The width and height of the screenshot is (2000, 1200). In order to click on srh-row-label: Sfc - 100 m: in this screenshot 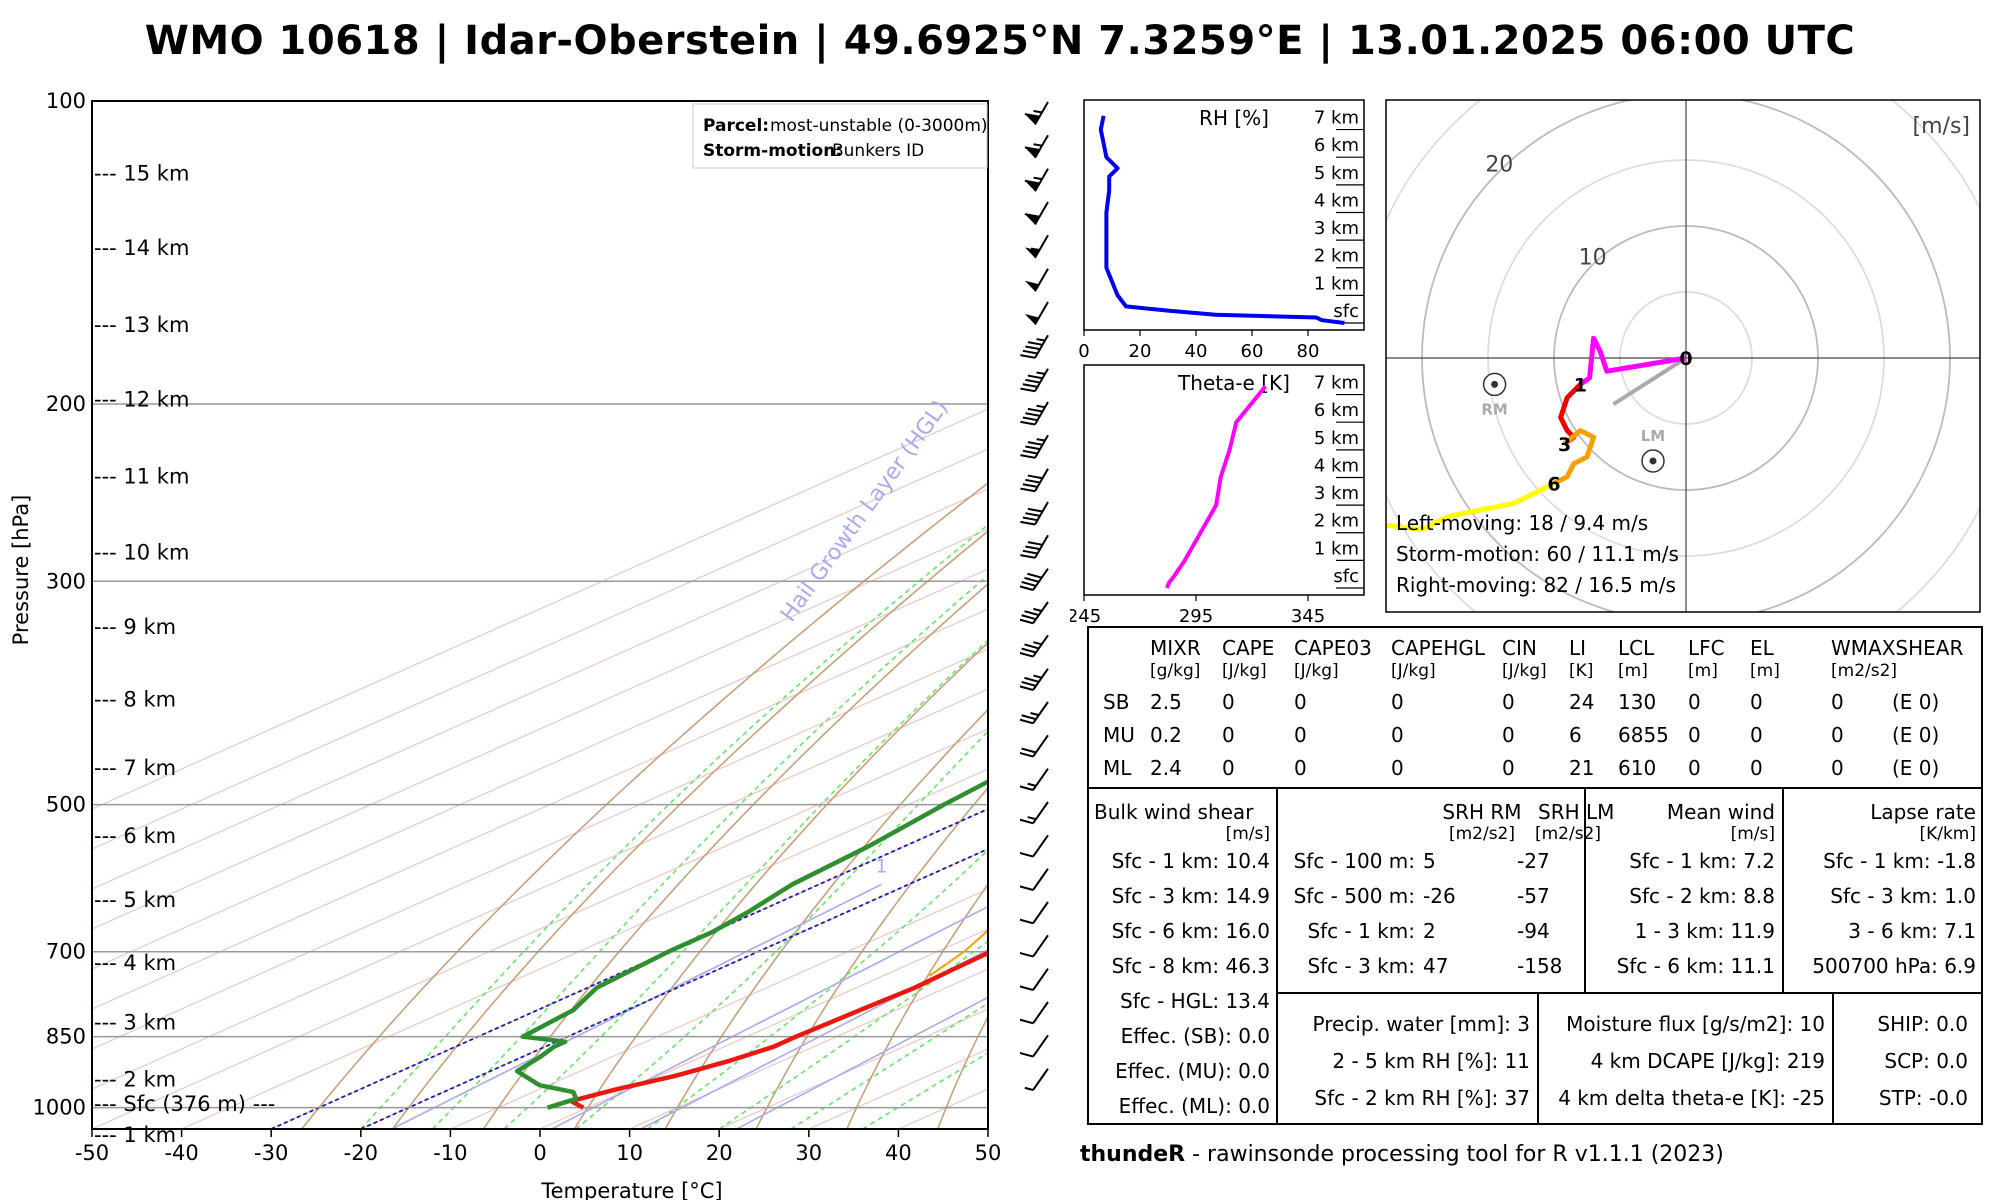, I will do `click(1354, 861)`.